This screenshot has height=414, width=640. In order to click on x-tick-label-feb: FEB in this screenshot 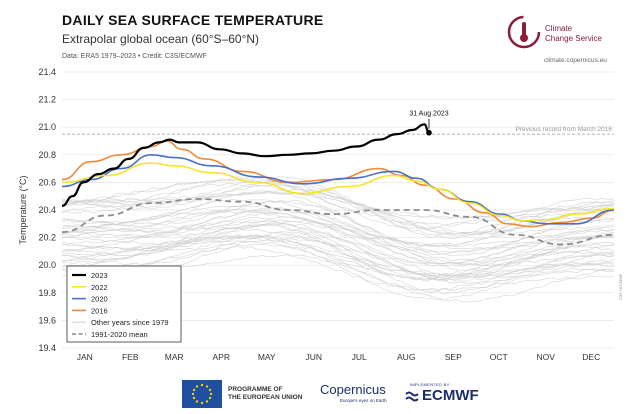, I will do `click(130, 357)`.